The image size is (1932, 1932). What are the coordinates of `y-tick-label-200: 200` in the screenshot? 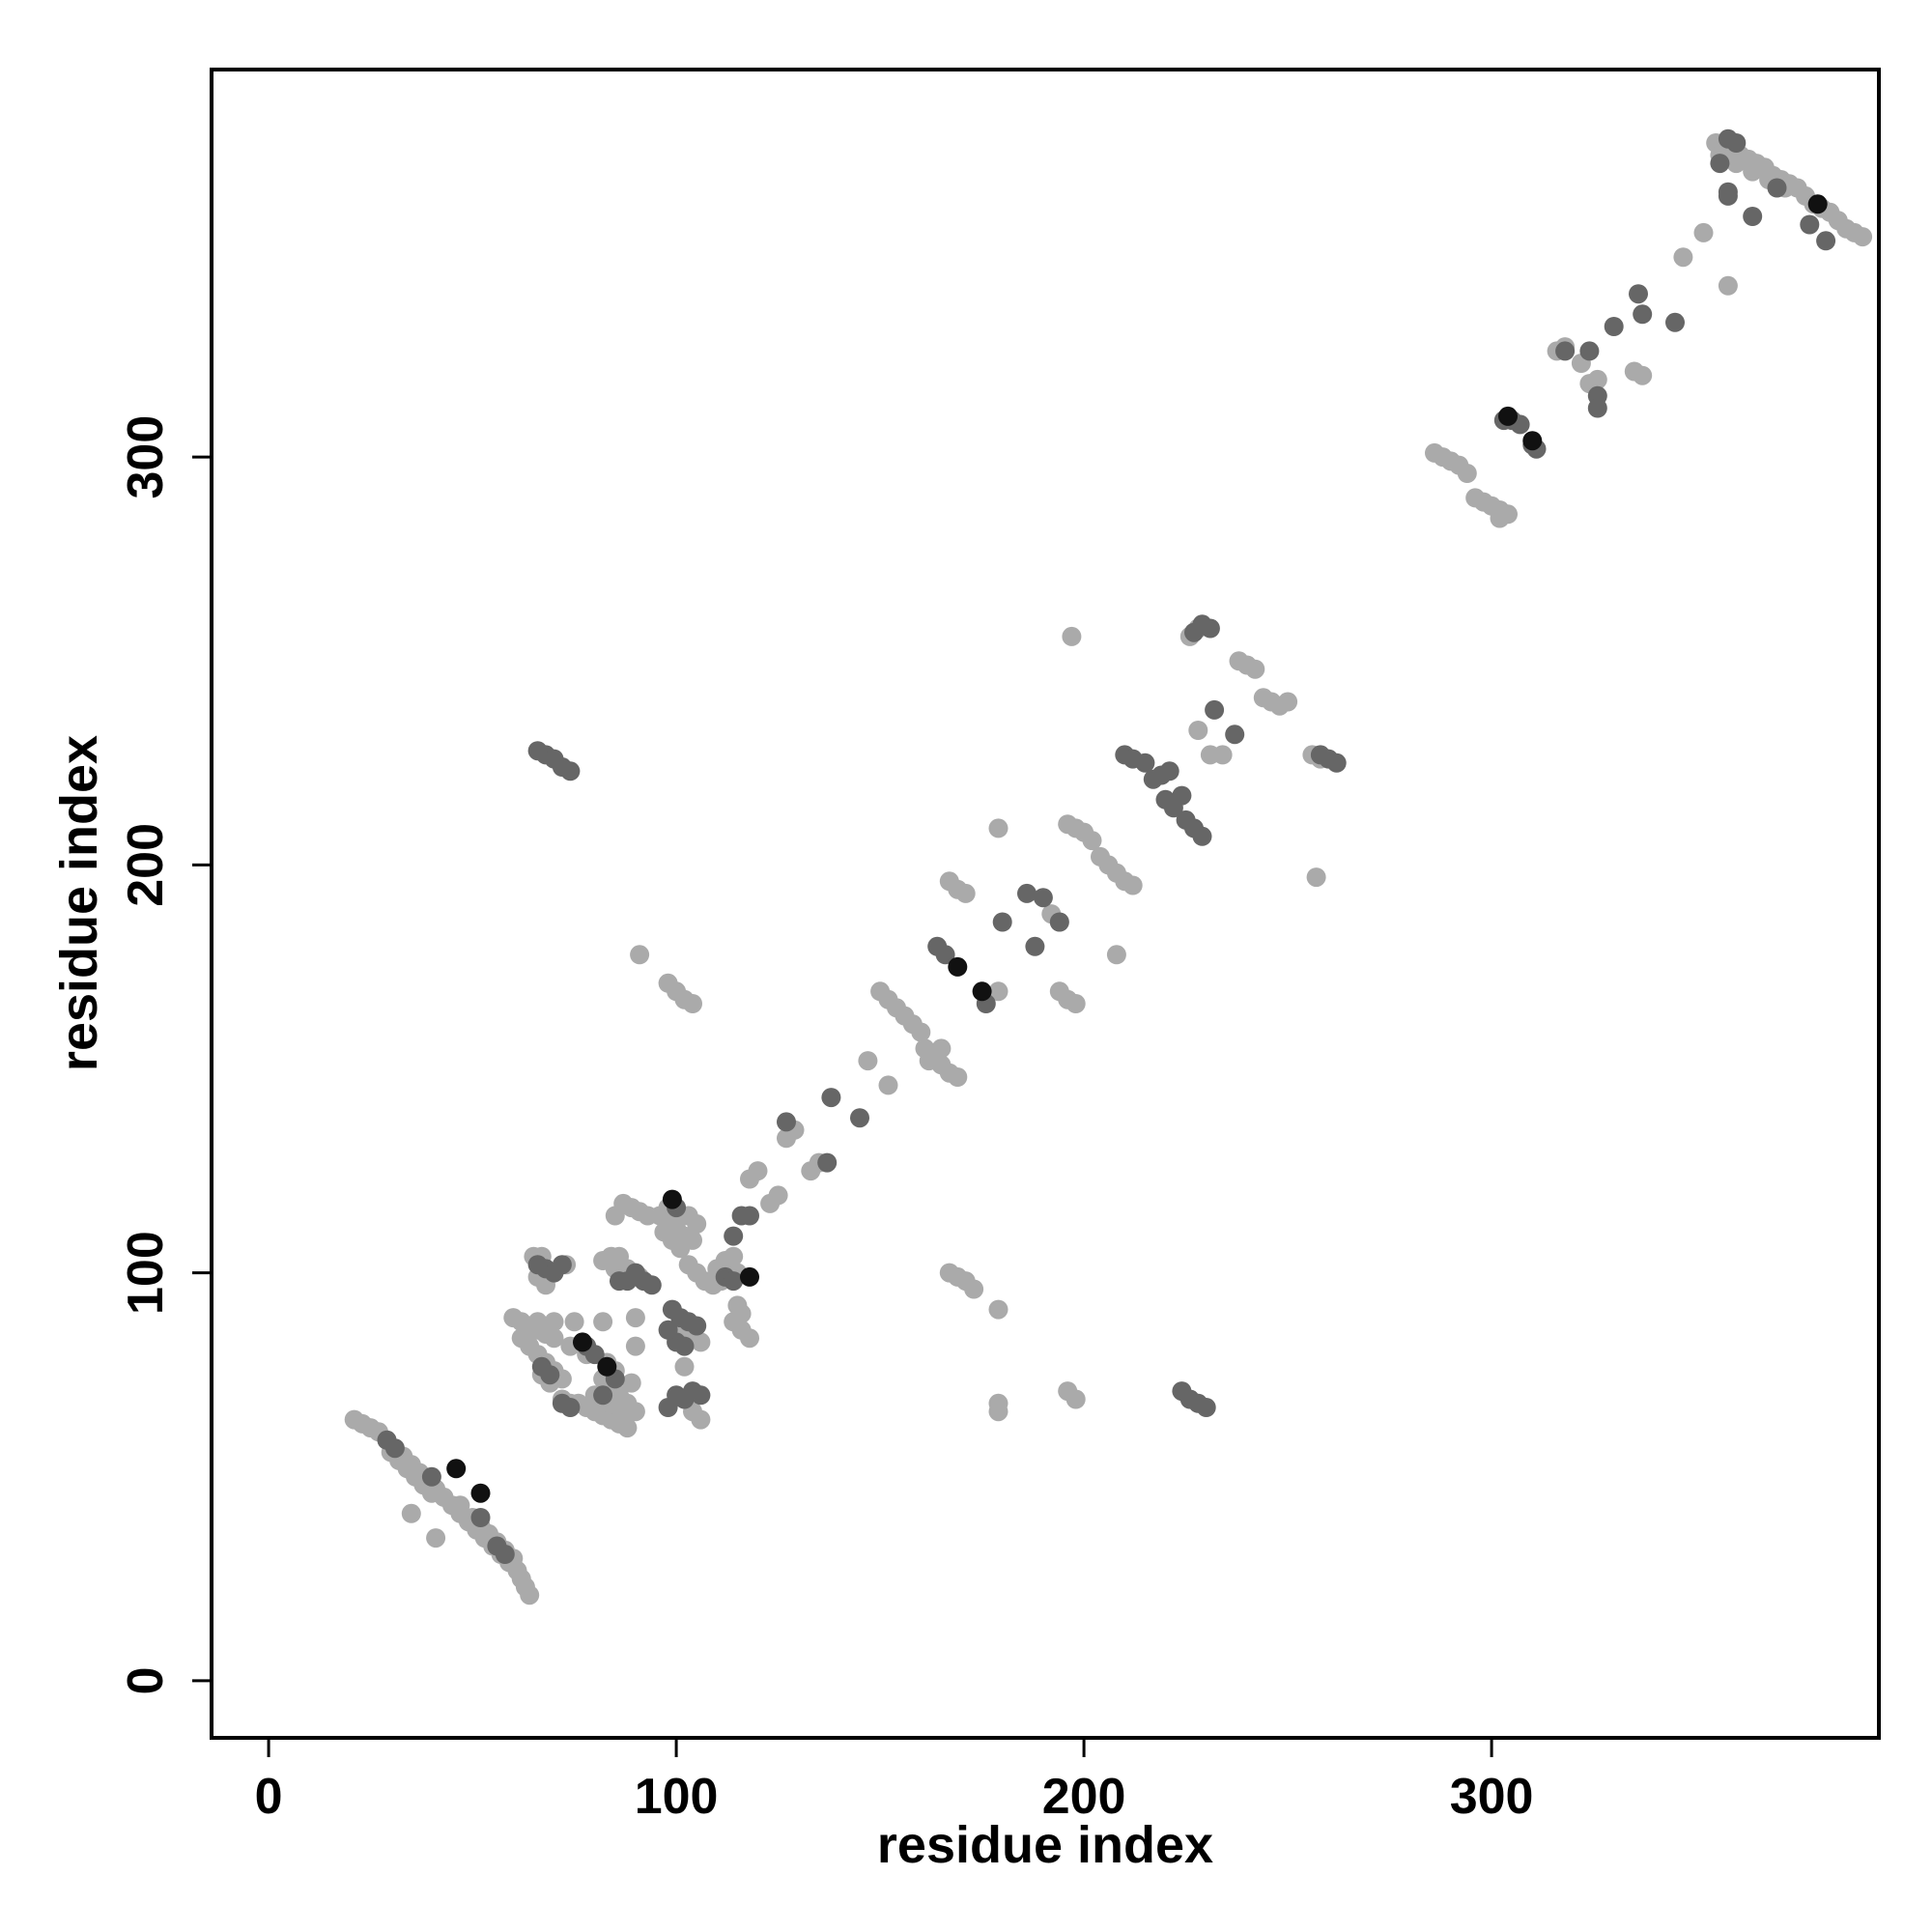 It's located at (146, 865).